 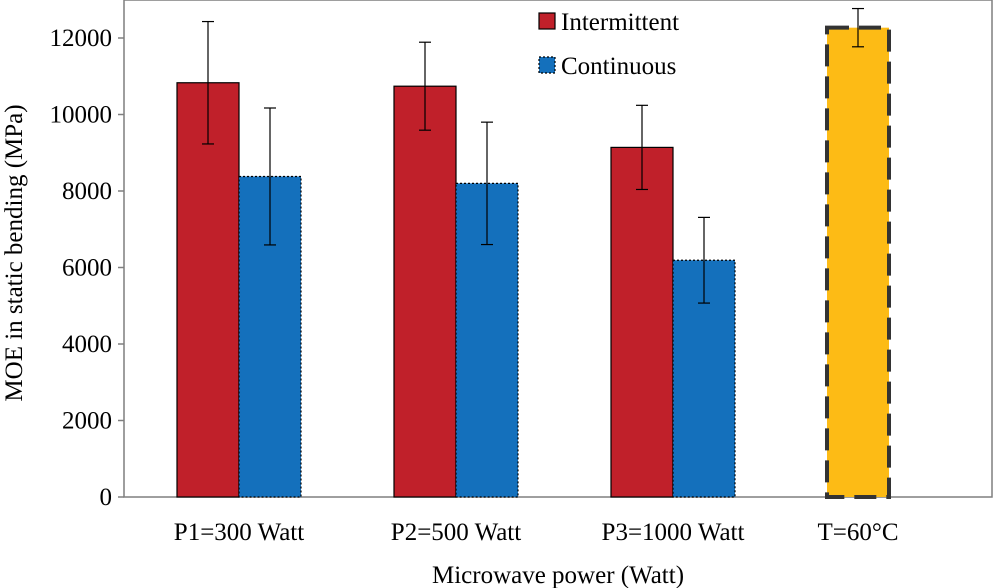 What do you see at coordinates (547, 21) in the screenshot?
I see `legend-swatch-intermittent` at bounding box center [547, 21].